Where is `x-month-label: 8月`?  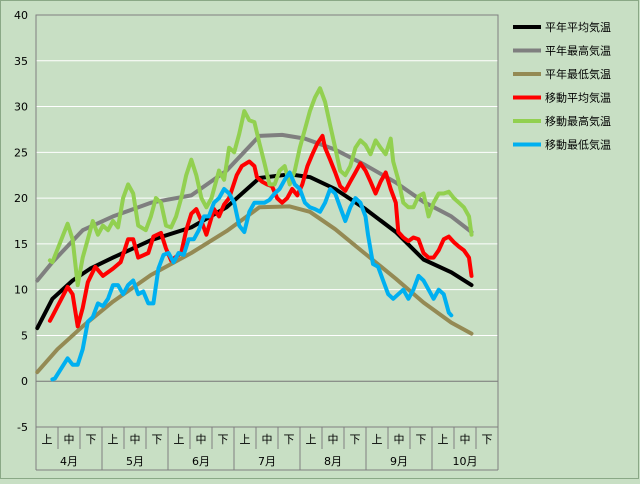
x-month-label: 8月 is located at coordinates (333, 461).